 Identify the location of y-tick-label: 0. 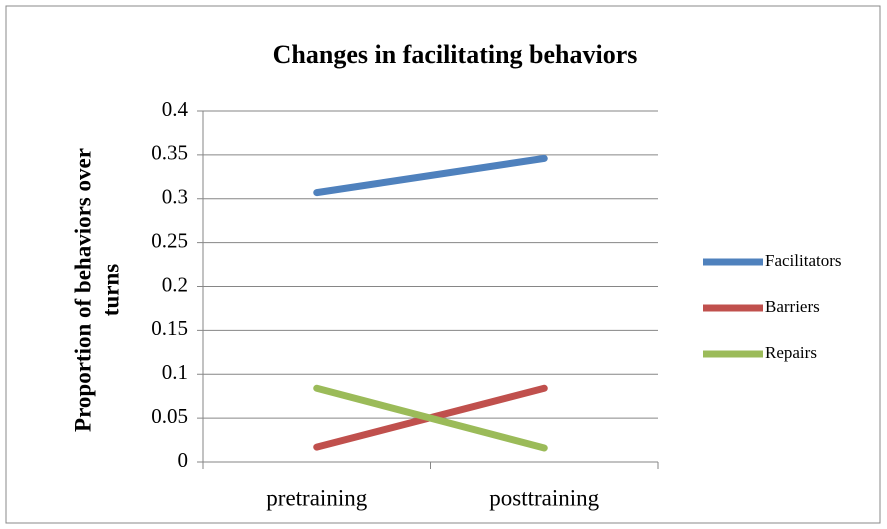
(183, 460).